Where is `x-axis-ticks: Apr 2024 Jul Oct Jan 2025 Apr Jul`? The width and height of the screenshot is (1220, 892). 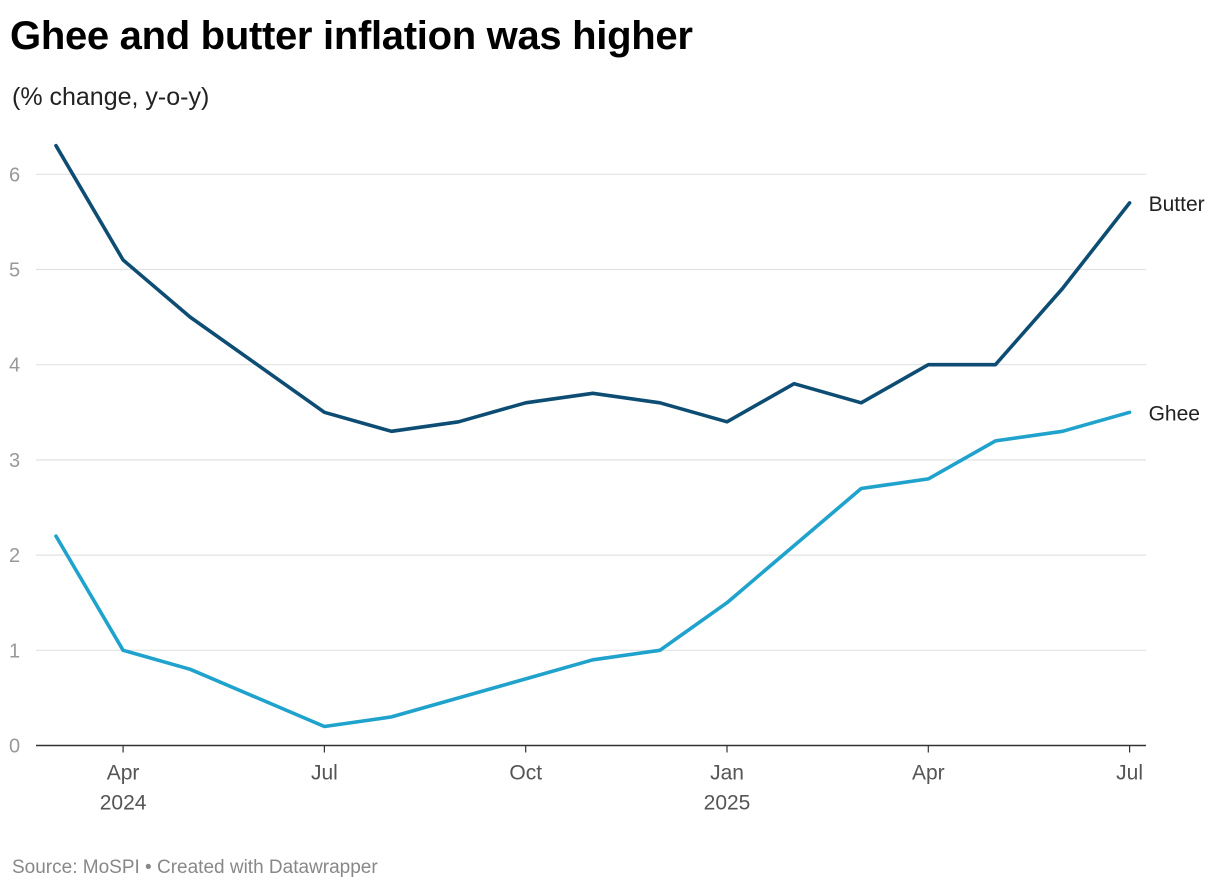 x-axis-ticks: Apr 2024 Jul Oct Jan 2025 Apr Jul is located at coordinates (621, 780).